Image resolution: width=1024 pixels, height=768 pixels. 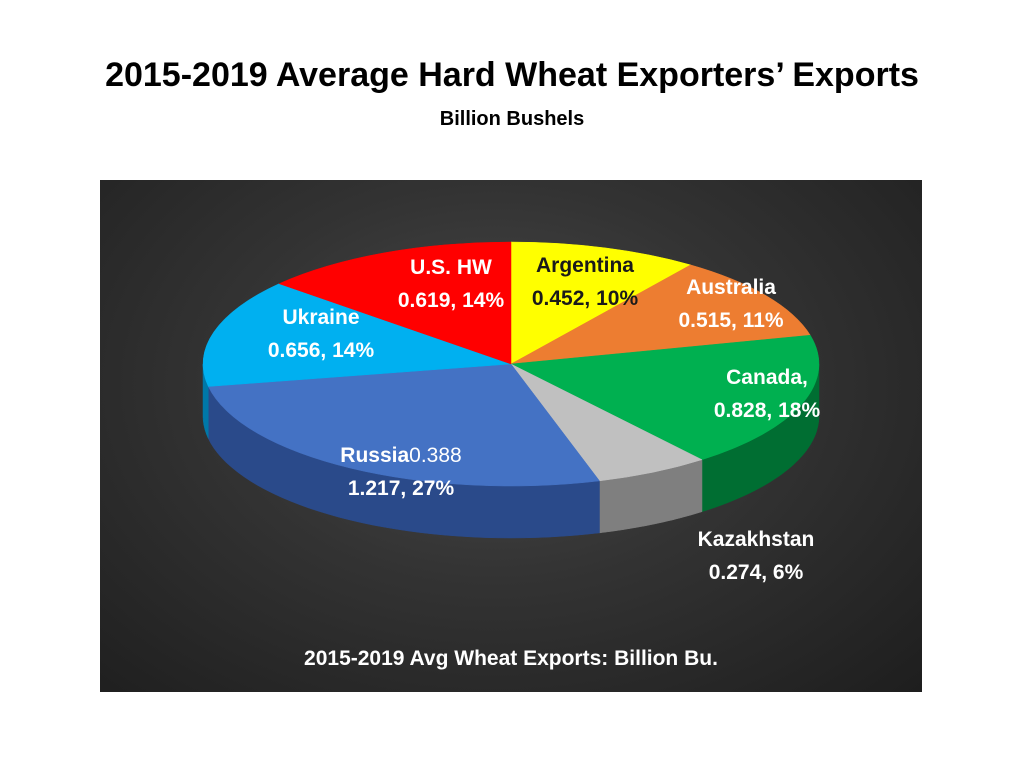 What do you see at coordinates (451, 284) in the screenshot?
I see `pie-label-u-s-hw: U.S. HW 0.619, 14%` at bounding box center [451, 284].